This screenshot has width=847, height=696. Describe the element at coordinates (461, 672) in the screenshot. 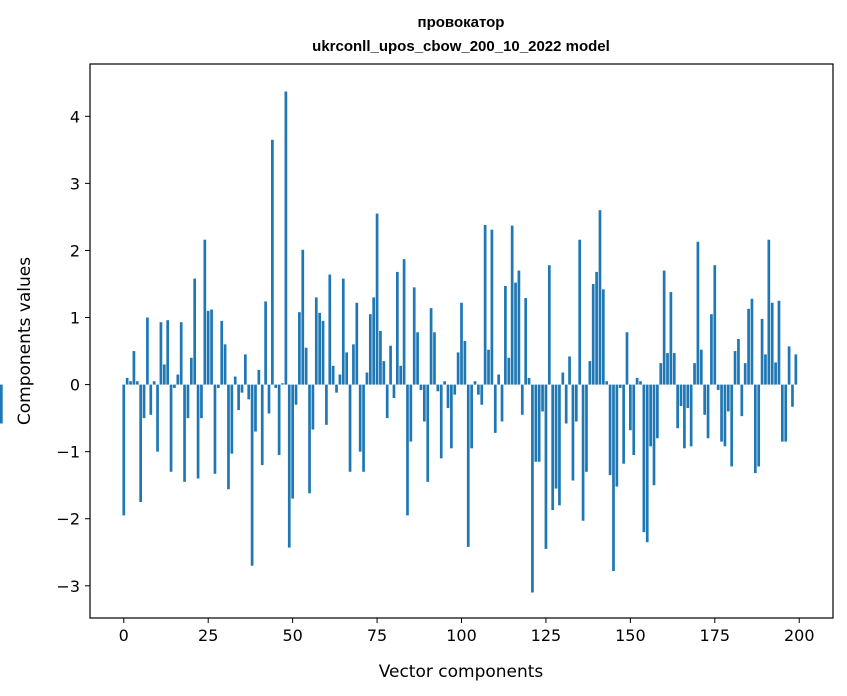

I see `x-axis-label: Vector components` at that location.